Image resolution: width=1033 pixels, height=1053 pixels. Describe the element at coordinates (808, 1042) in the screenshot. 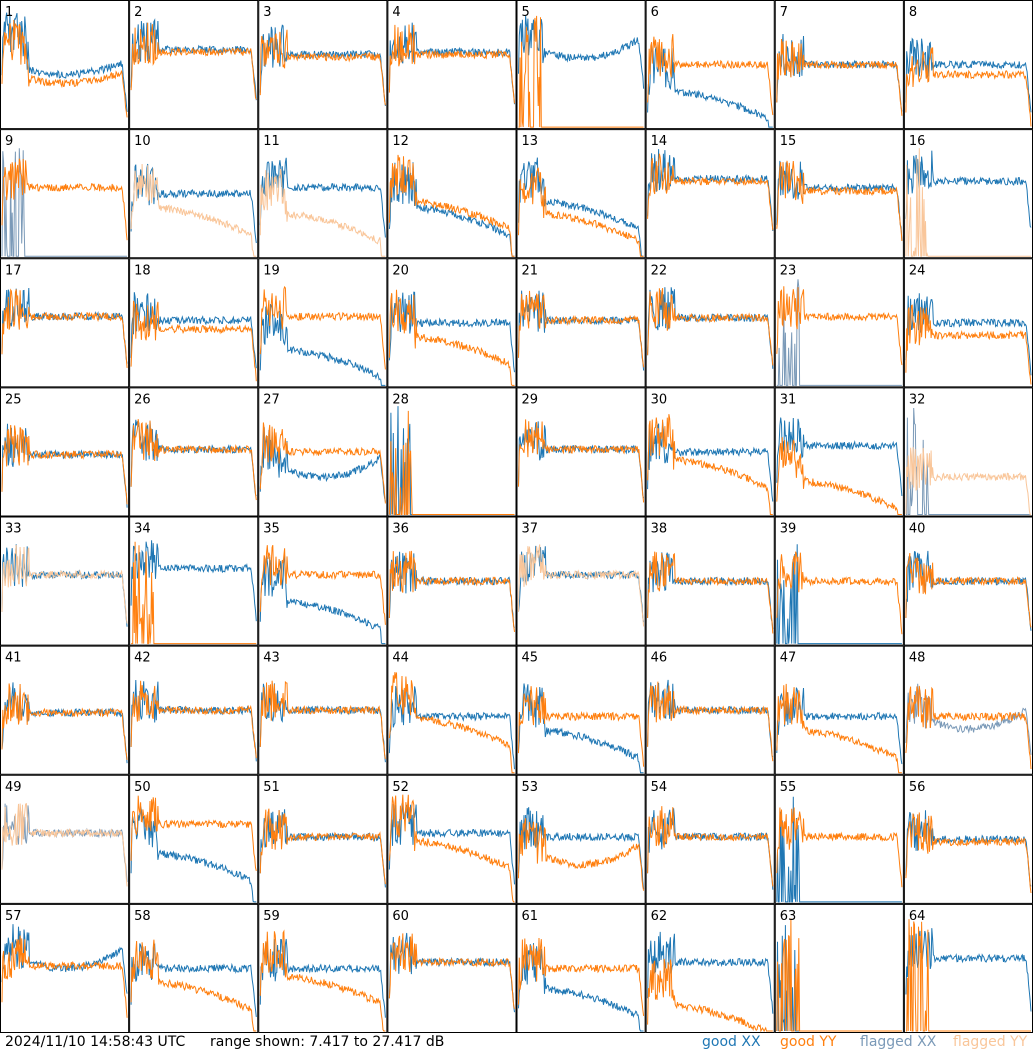

I see `legend-good-yy: good YY` at that location.